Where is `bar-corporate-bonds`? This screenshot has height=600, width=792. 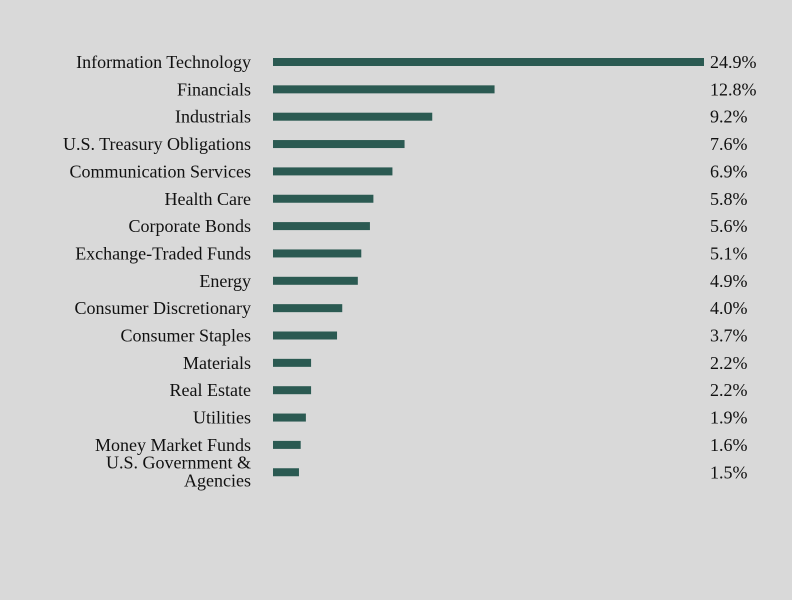 bar-corporate-bonds is located at coordinates (321, 226).